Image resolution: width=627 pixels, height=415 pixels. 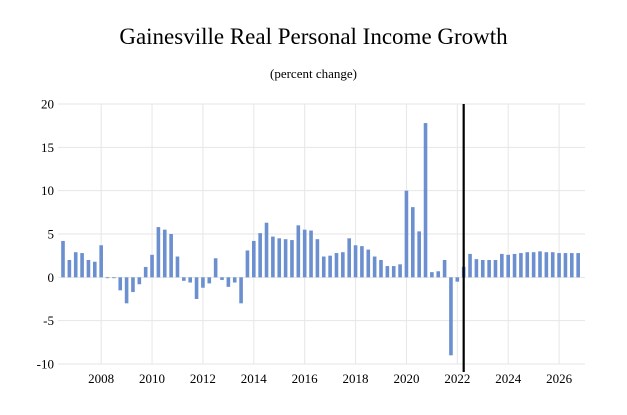 I want to click on y-tick-label: 15, so click(x=47, y=147).